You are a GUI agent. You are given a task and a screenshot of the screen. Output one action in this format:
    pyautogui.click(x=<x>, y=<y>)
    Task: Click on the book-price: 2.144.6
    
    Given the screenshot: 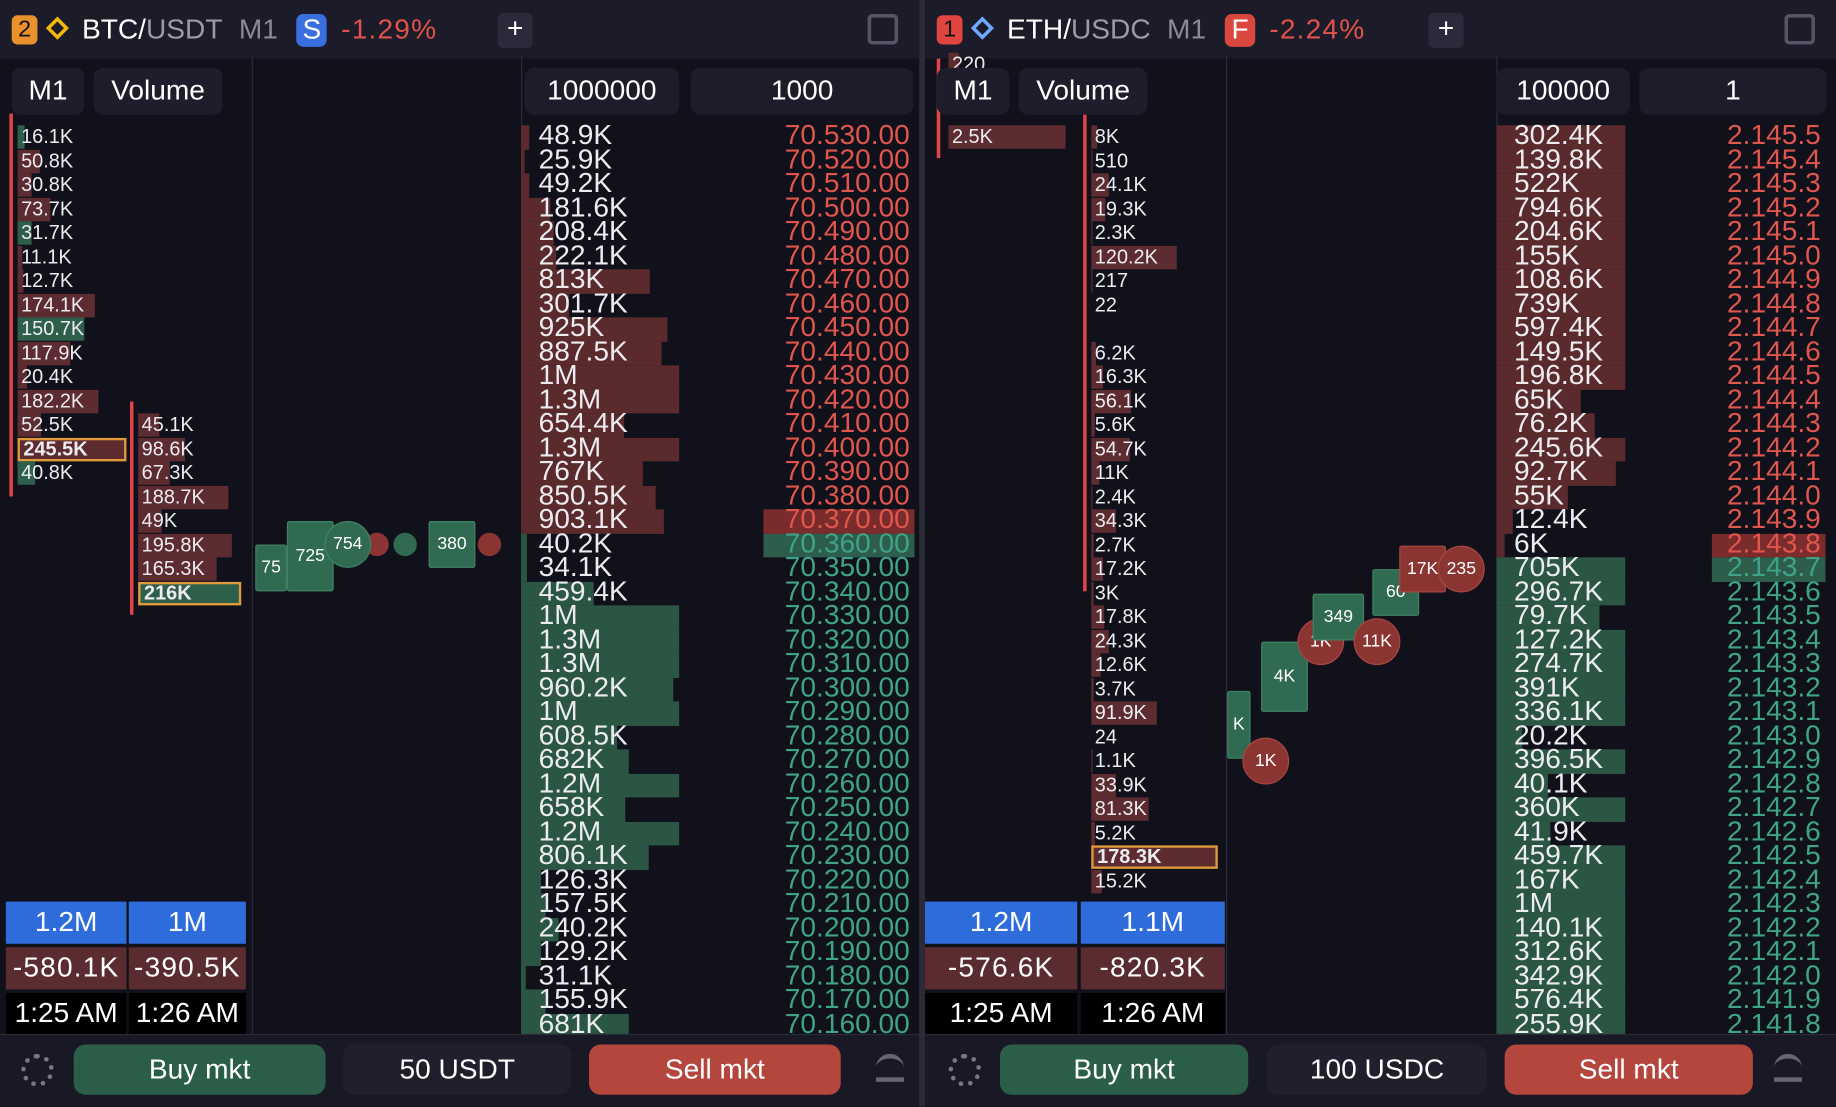 What is the action you would take?
    pyautogui.click(x=1774, y=351)
    